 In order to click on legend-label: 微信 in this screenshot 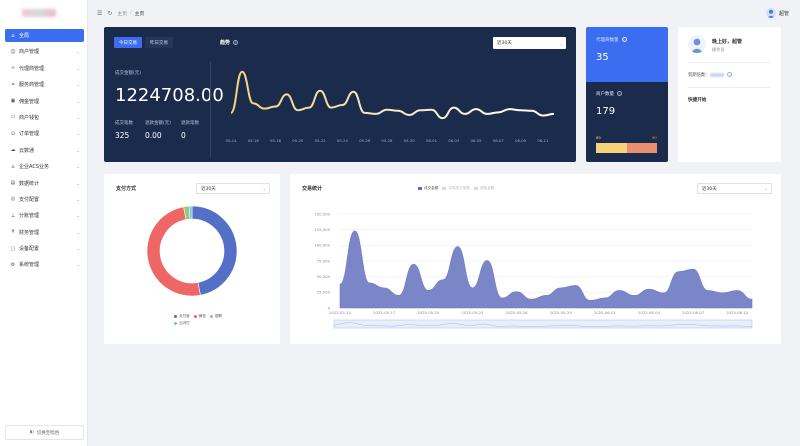, I will do `click(202, 316)`.